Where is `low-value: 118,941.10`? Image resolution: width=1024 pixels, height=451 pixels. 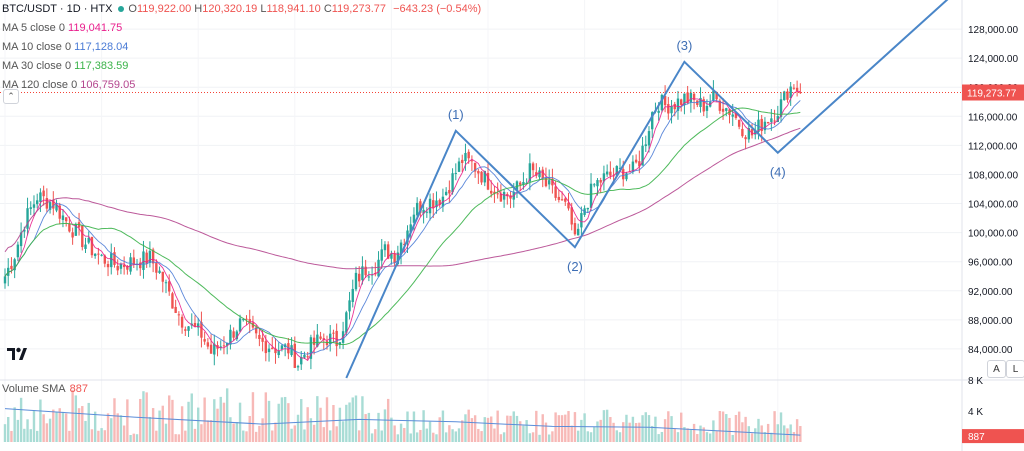 low-value: 118,941.10 is located at coordinates (293, 9).